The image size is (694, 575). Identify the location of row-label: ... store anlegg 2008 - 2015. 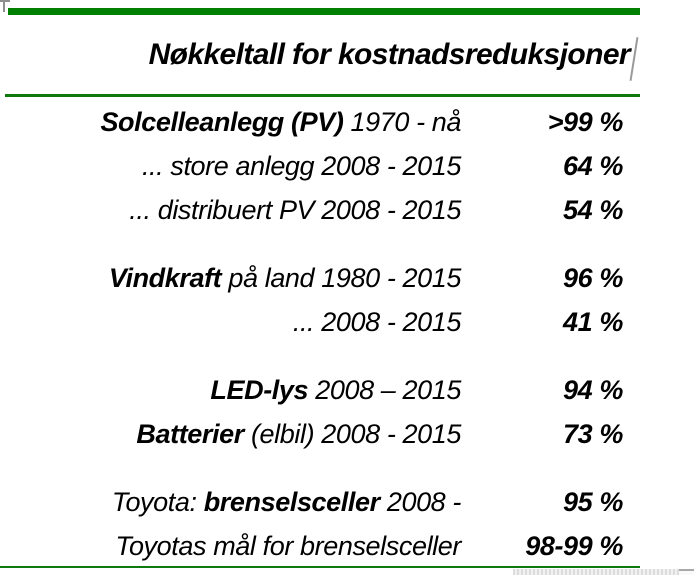
(301, 165).